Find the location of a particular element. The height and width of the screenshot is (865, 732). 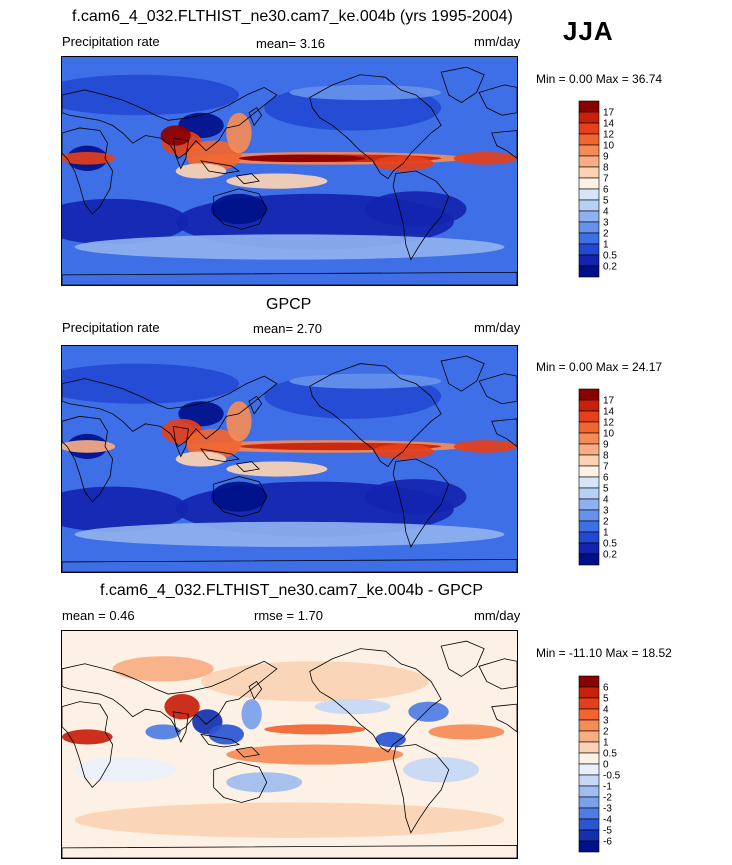

colorbar-model: 17 14 12 10 9 8 7 6 5 4 3 2 1 0.5 0.2 is located at coordinates (608, 189).